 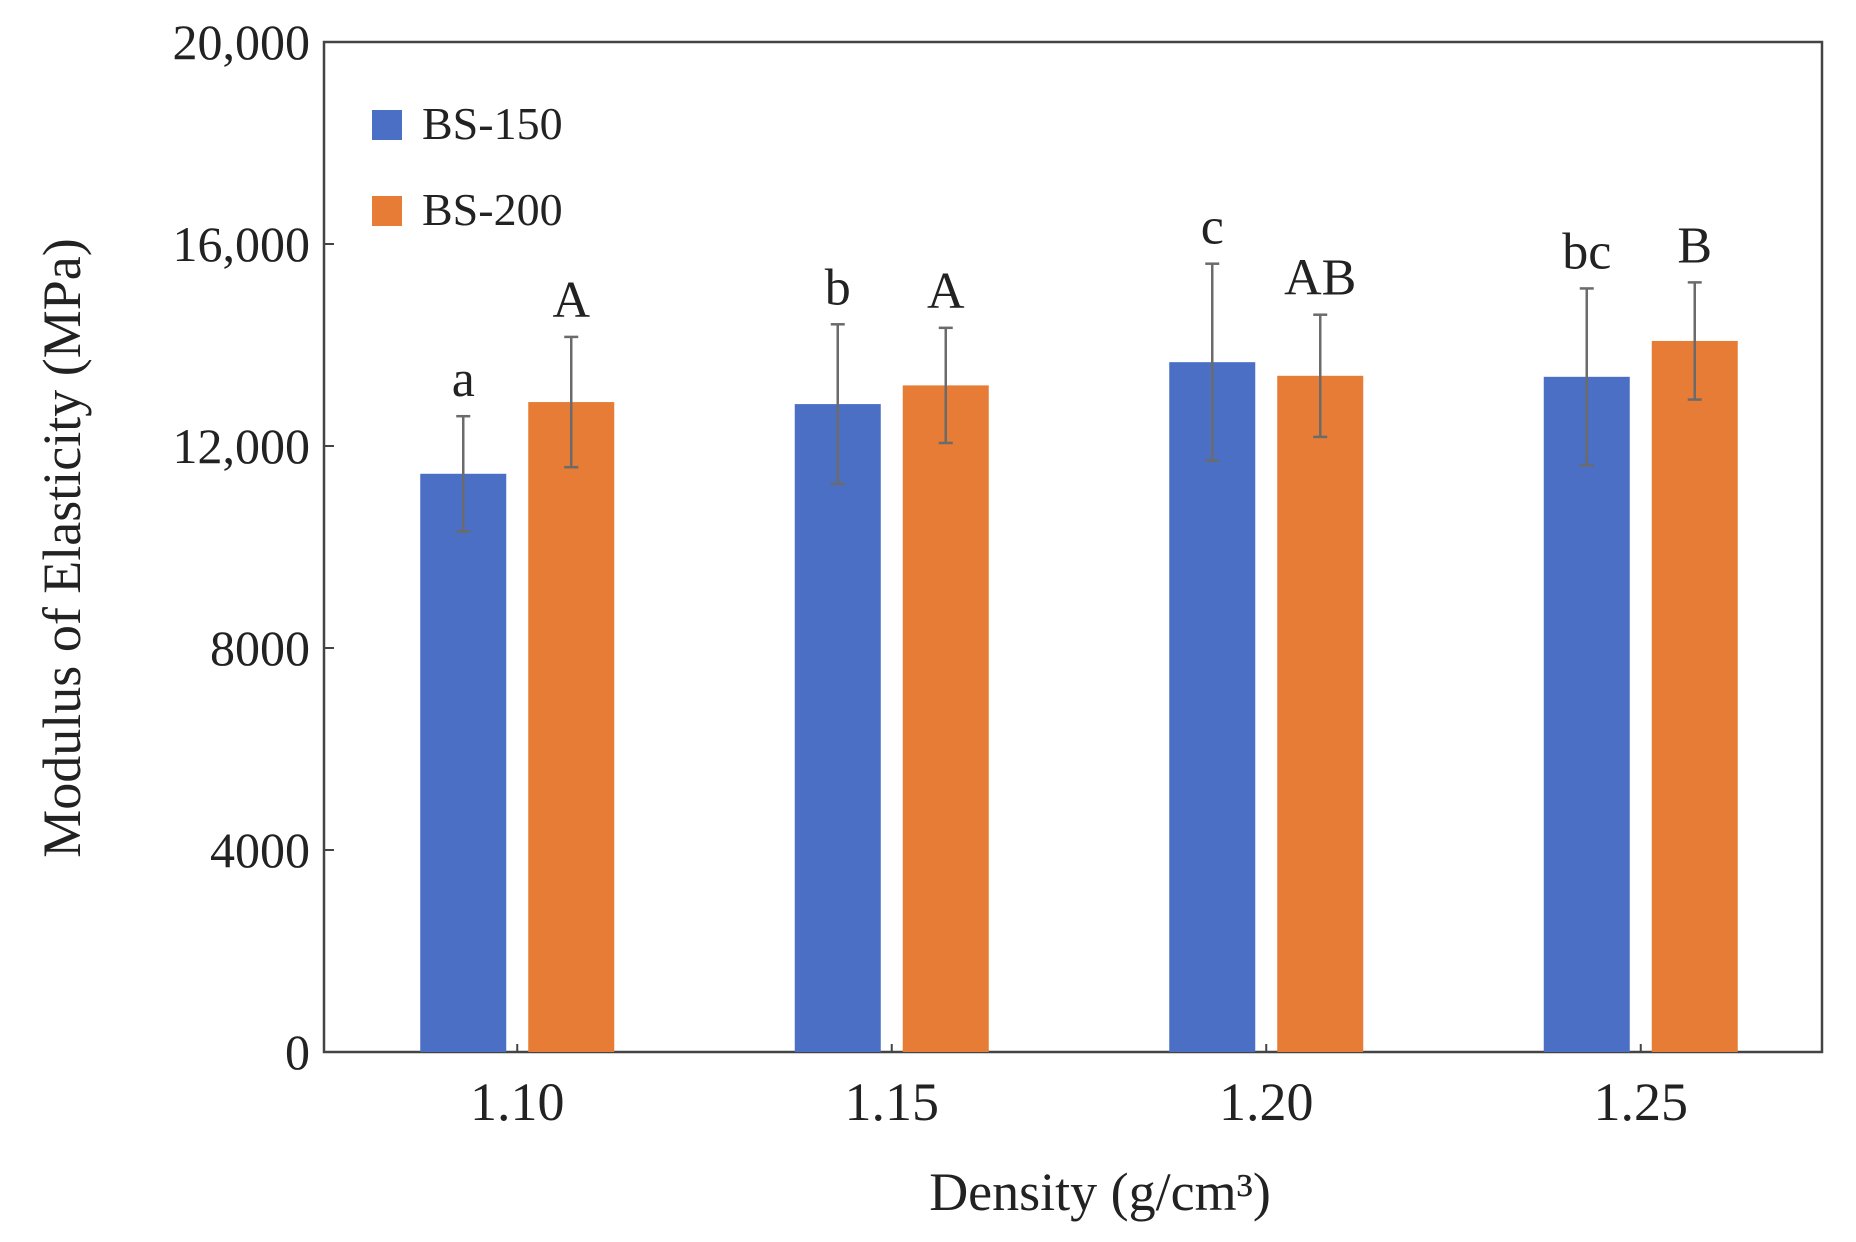 I want to click on y-tick-label: 20,000, so click(x=242, y=42).